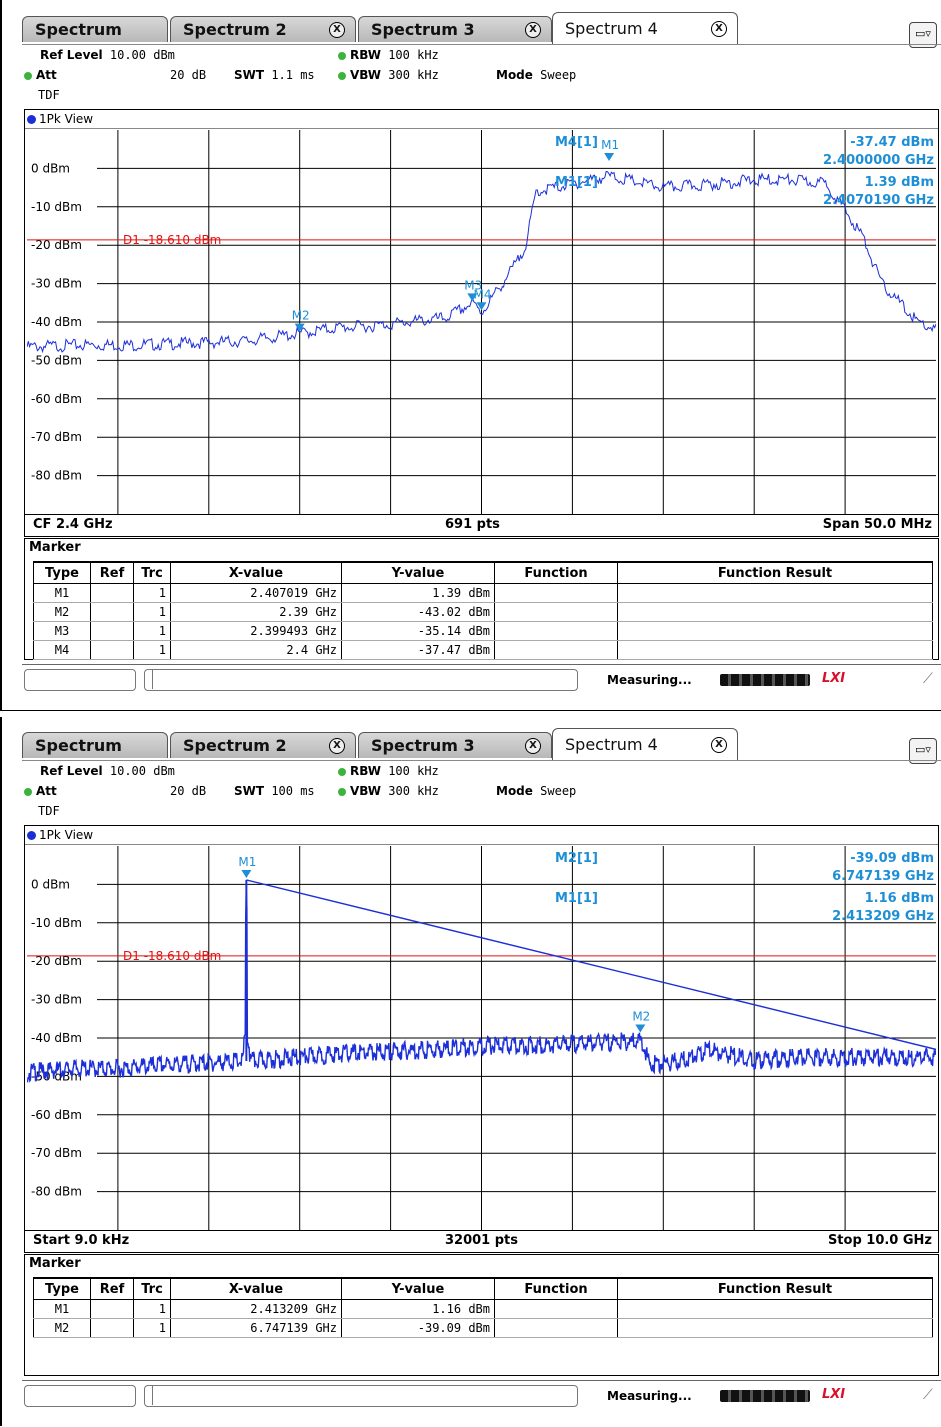 This screenshot has height=1427, width=941. Describe the element at coordinates (172, 956) in the screenshot. I see `display-line-label: D1 -18.610 dBm` at that location.